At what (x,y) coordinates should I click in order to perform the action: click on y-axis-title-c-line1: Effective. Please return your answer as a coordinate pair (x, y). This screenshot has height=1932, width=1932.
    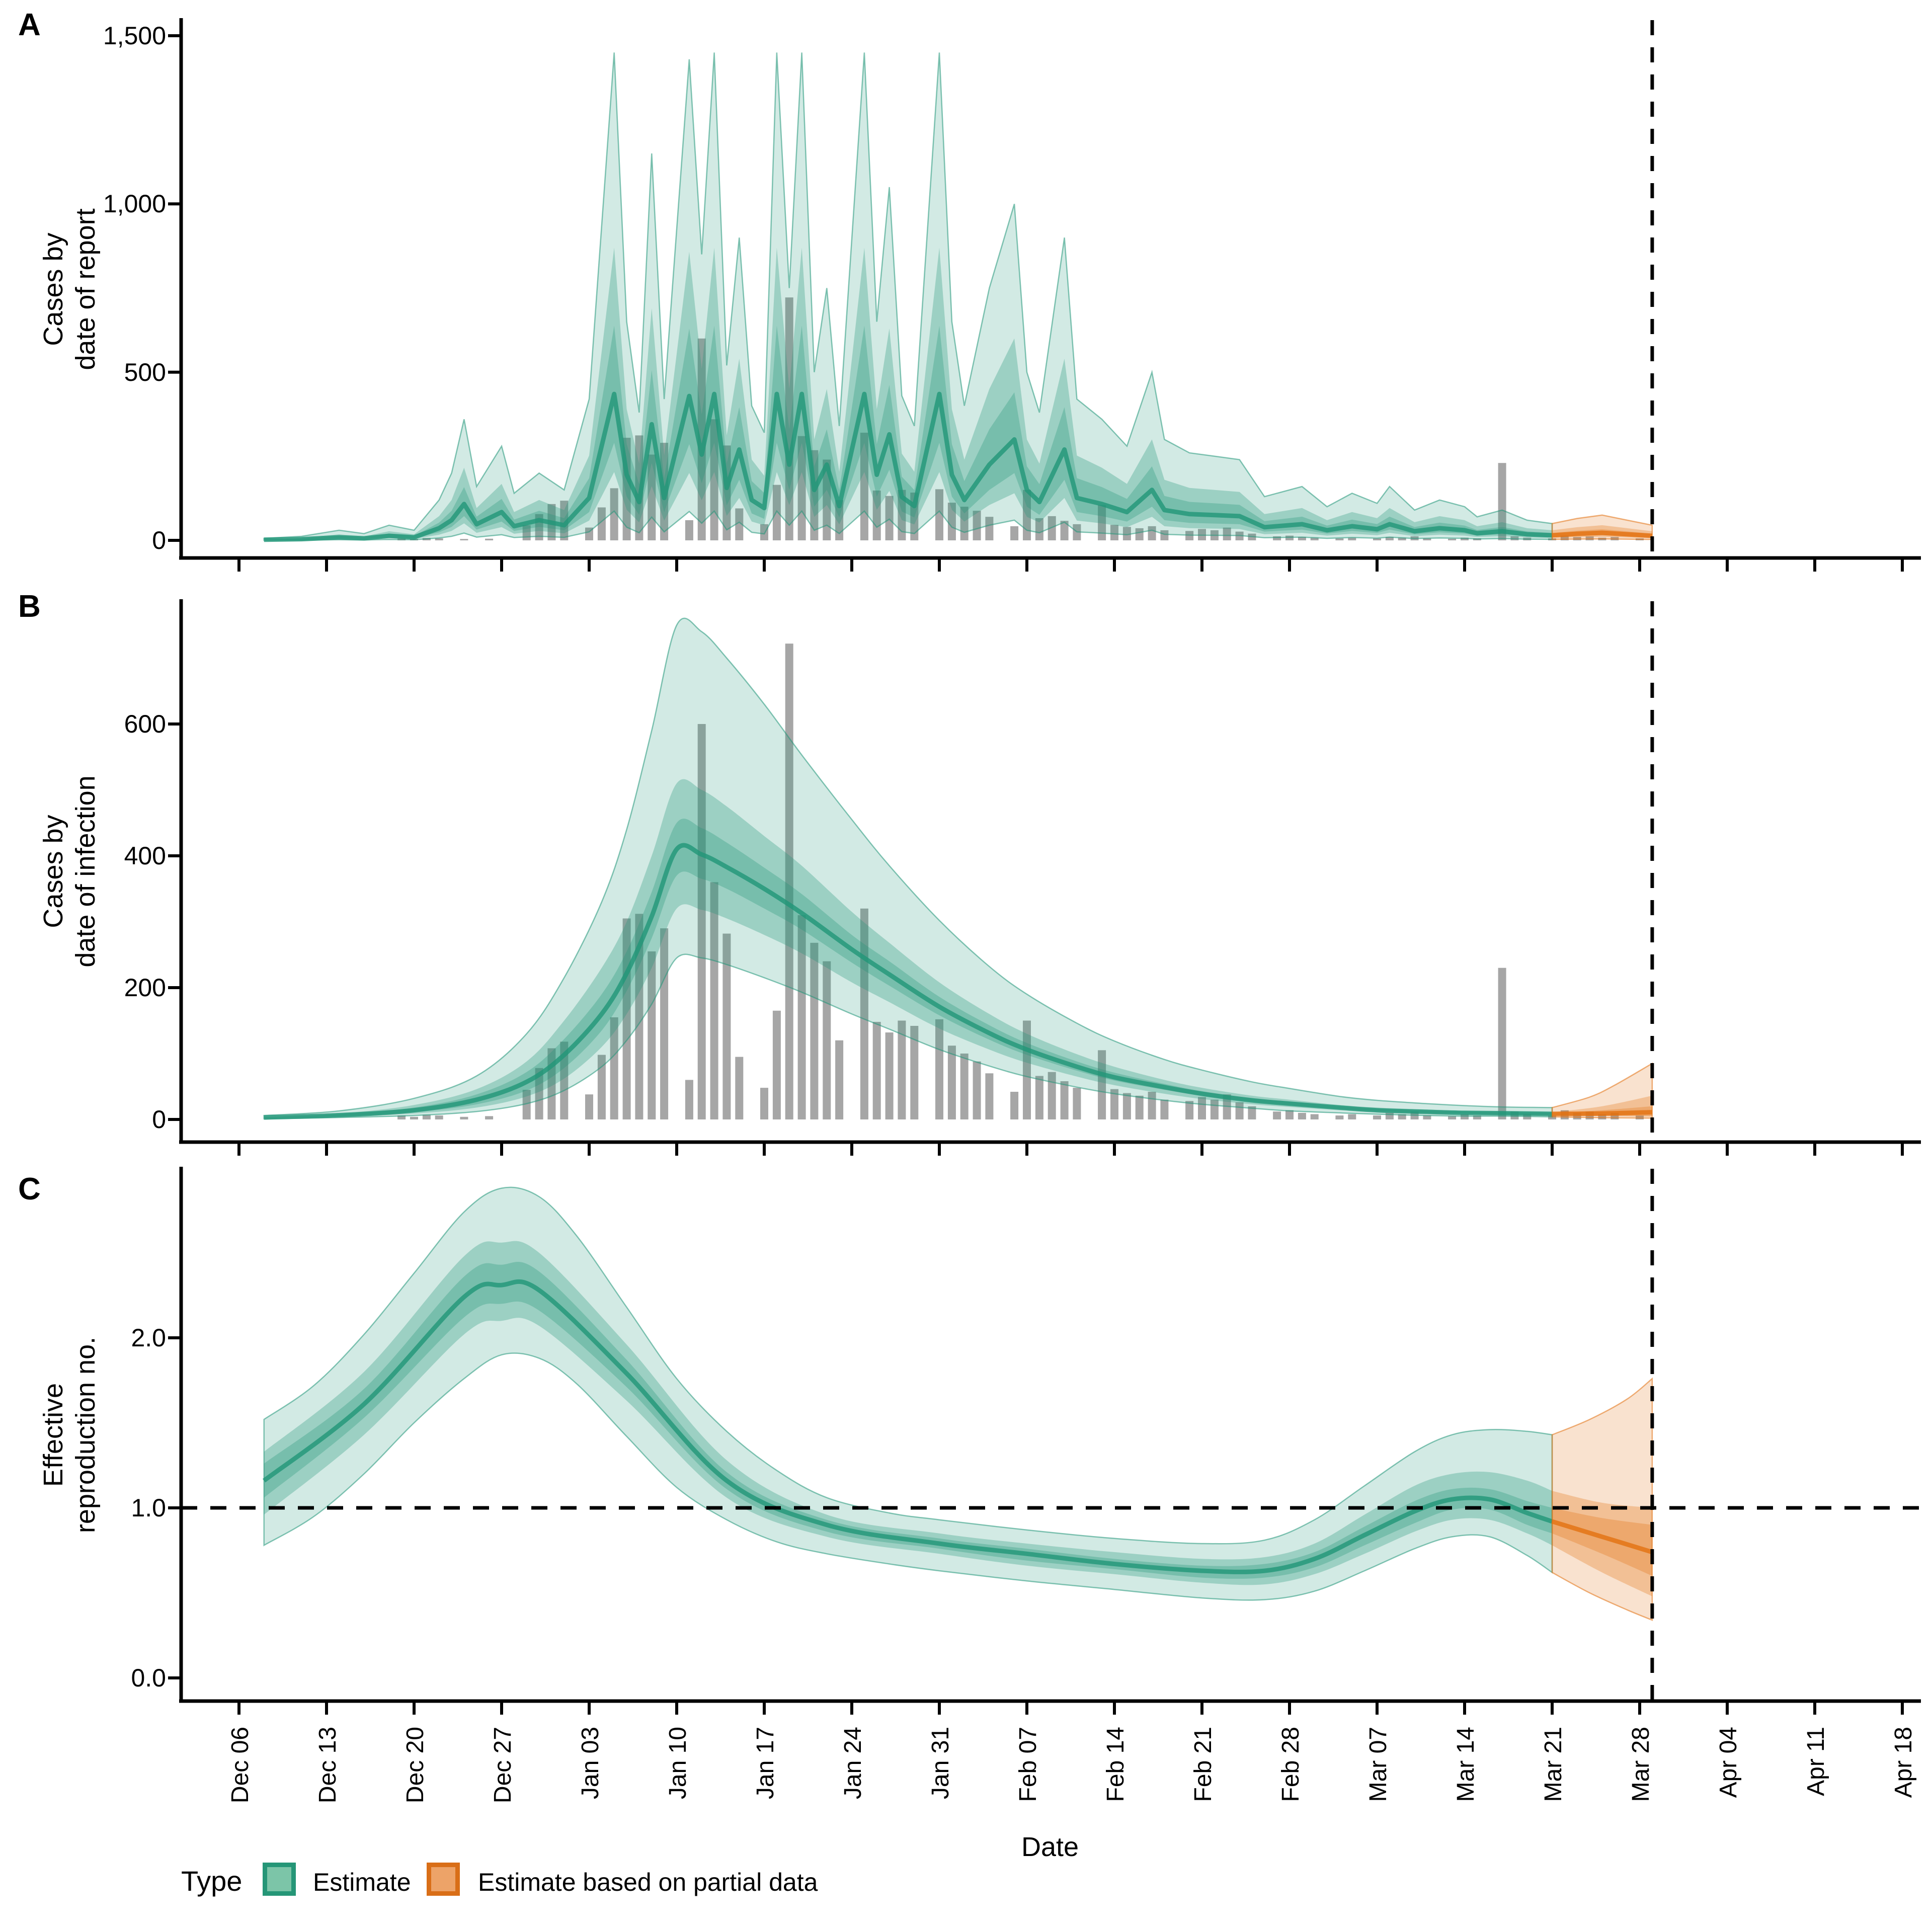
    Looking at the image, I should click on (53, 1435).